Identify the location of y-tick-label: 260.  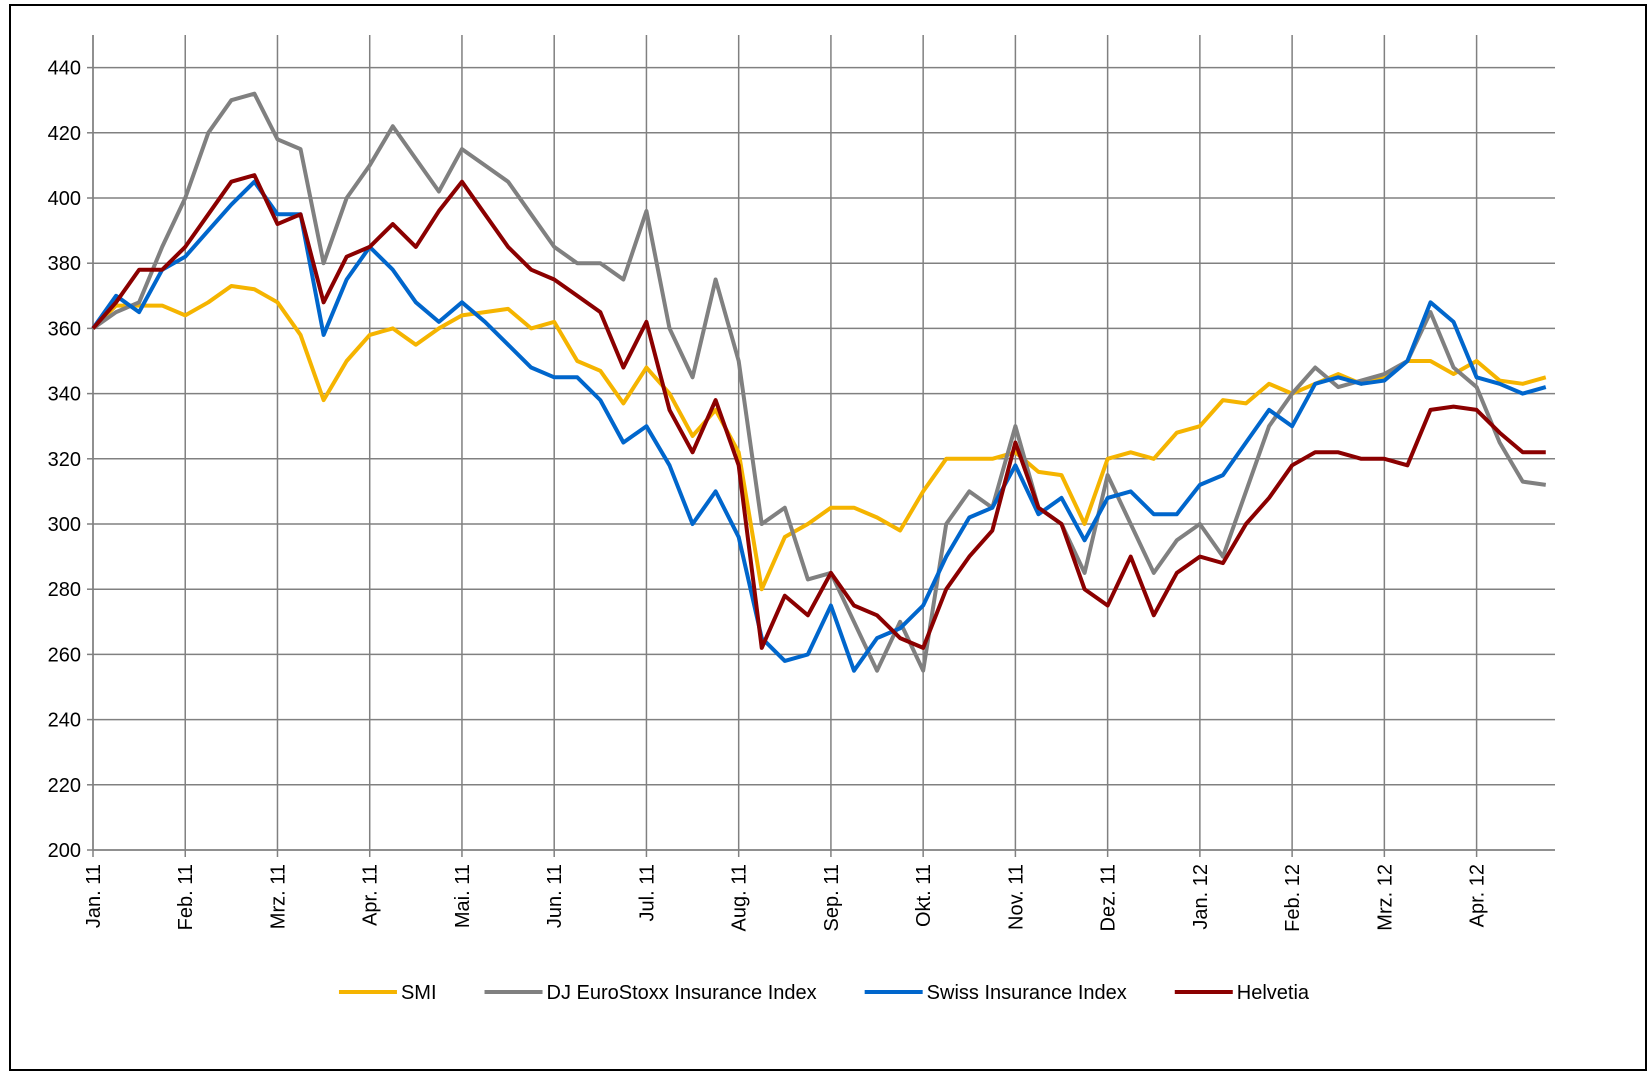
(64, 655).